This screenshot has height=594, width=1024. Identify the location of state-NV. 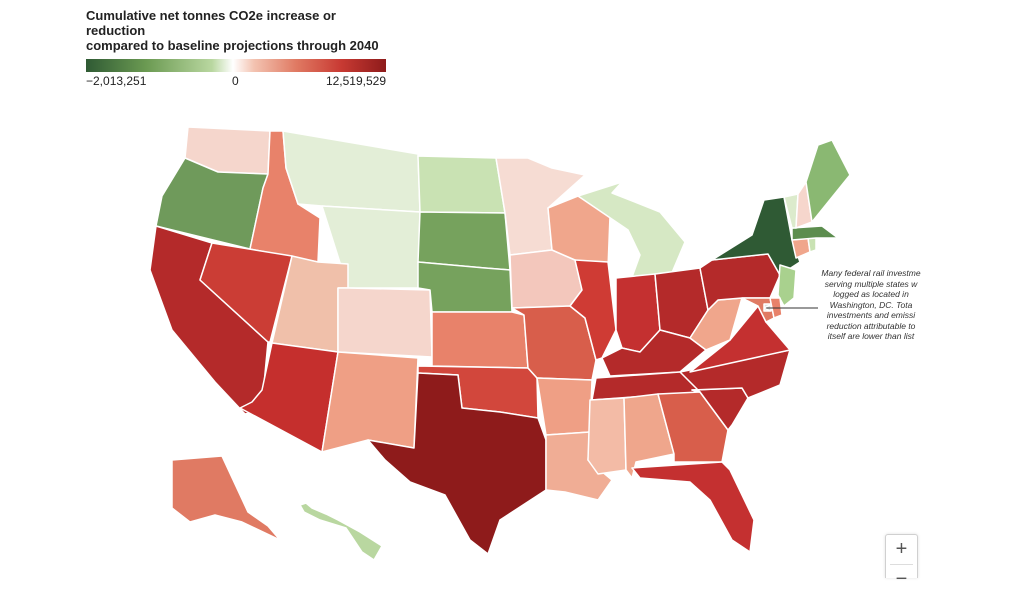
(246, 292).